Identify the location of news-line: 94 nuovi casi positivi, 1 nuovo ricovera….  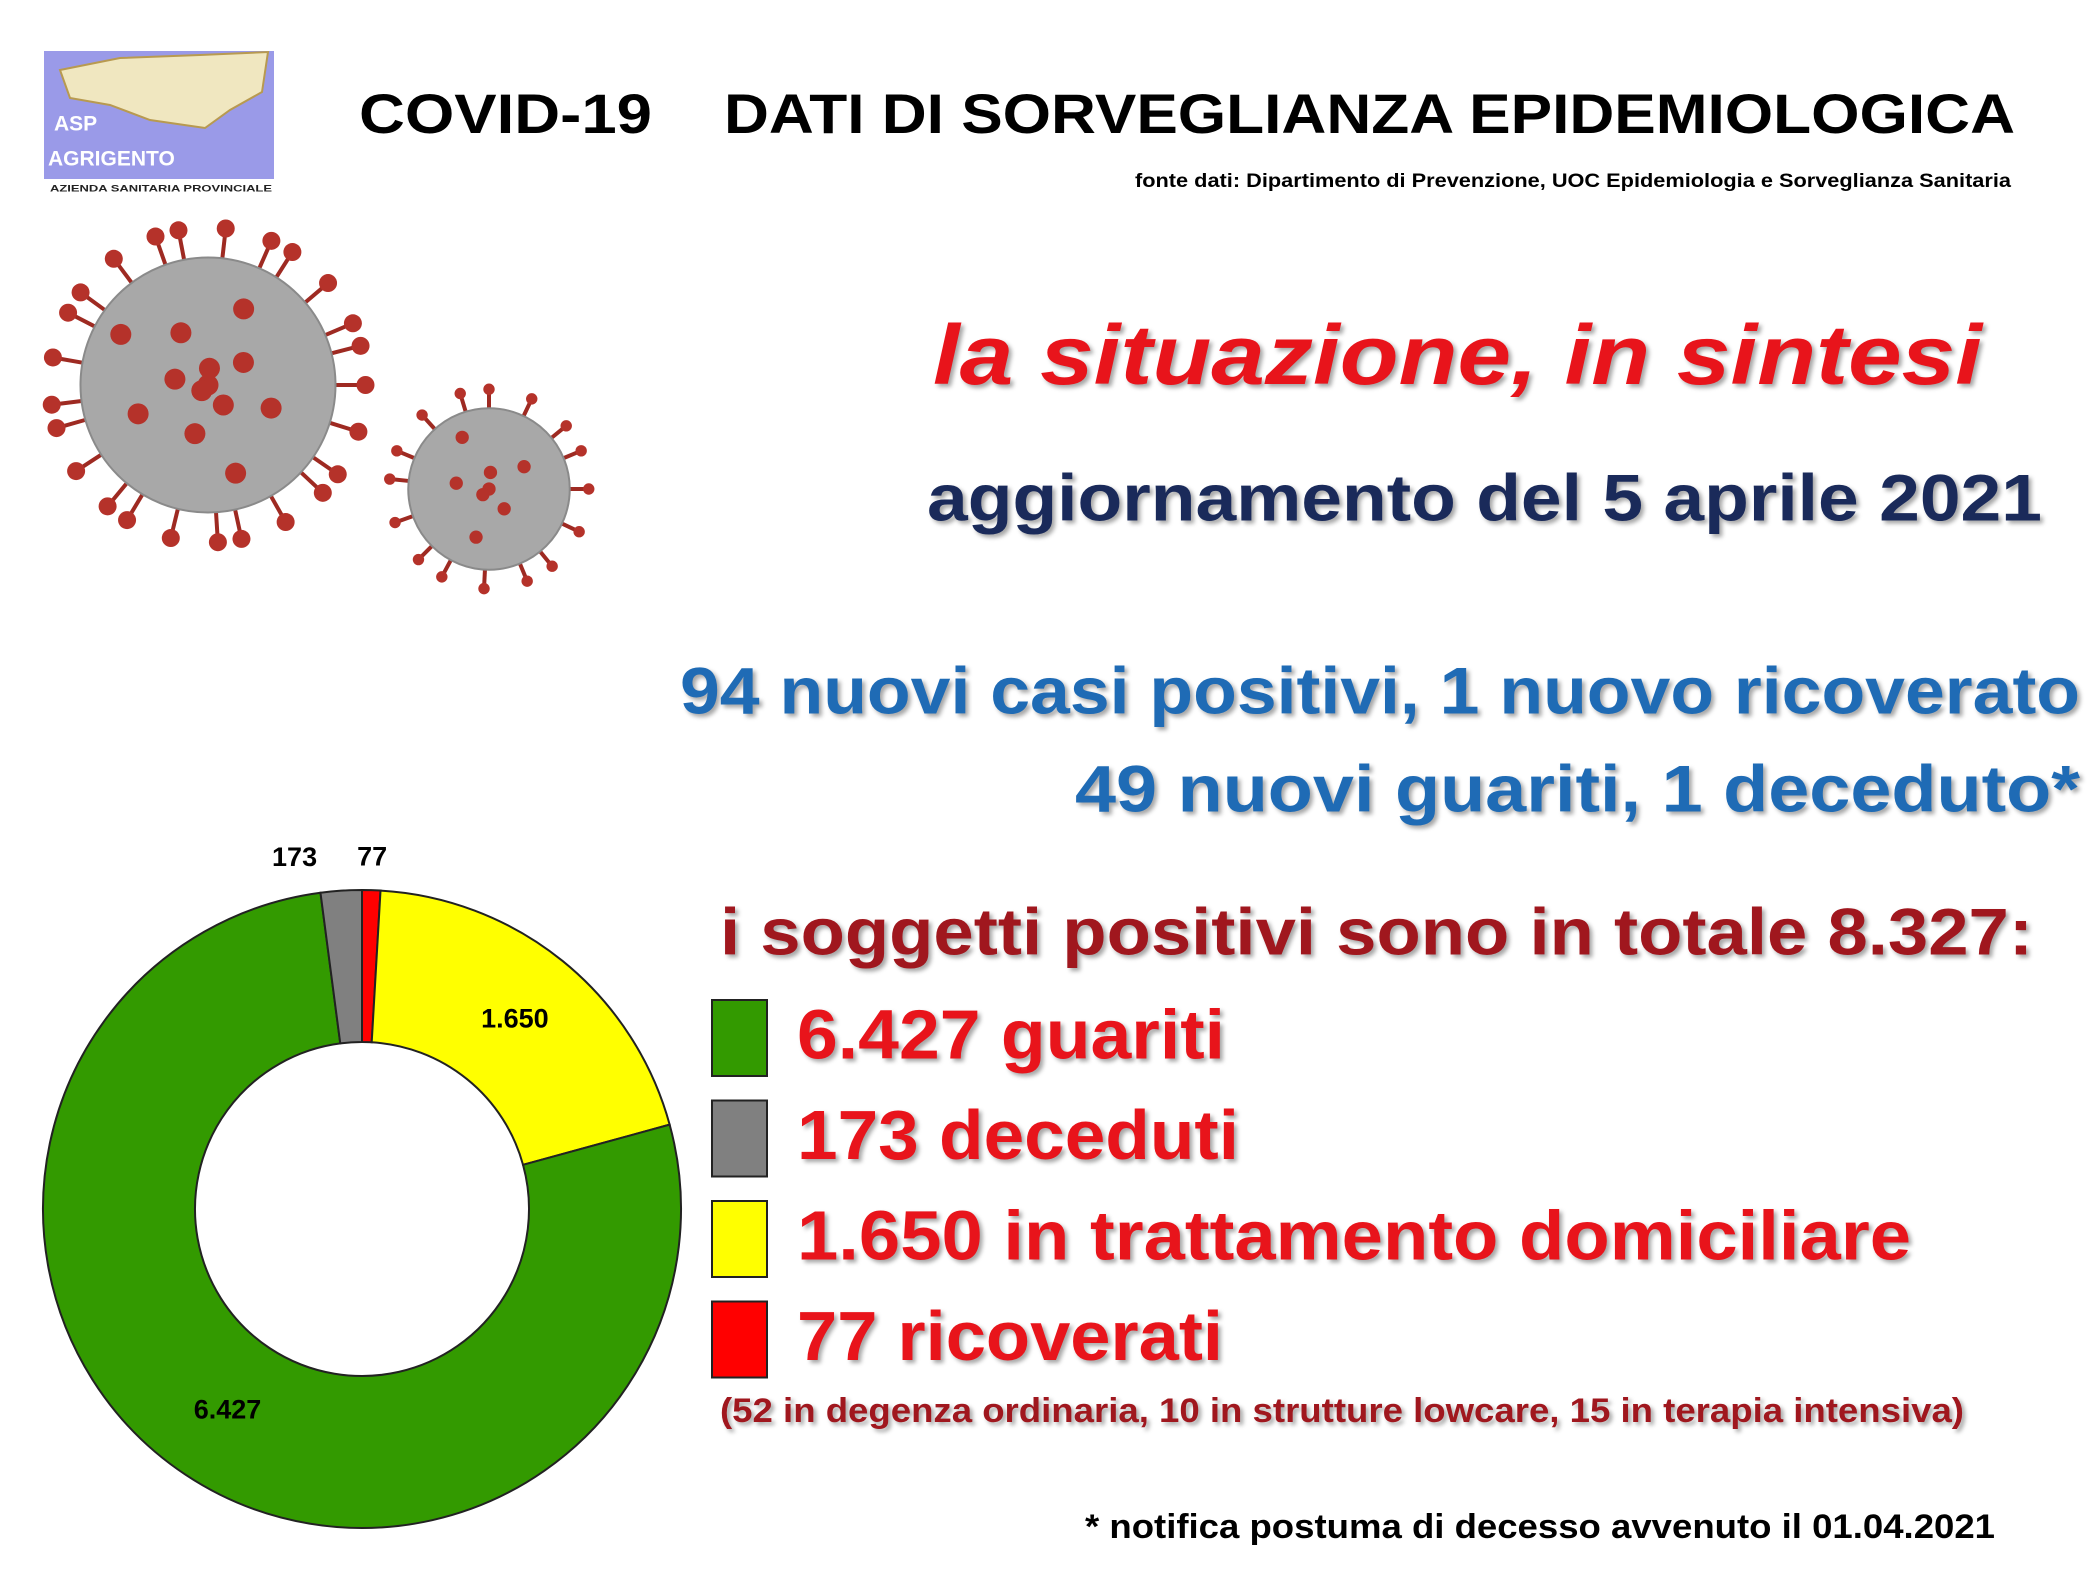
(1380, 690).